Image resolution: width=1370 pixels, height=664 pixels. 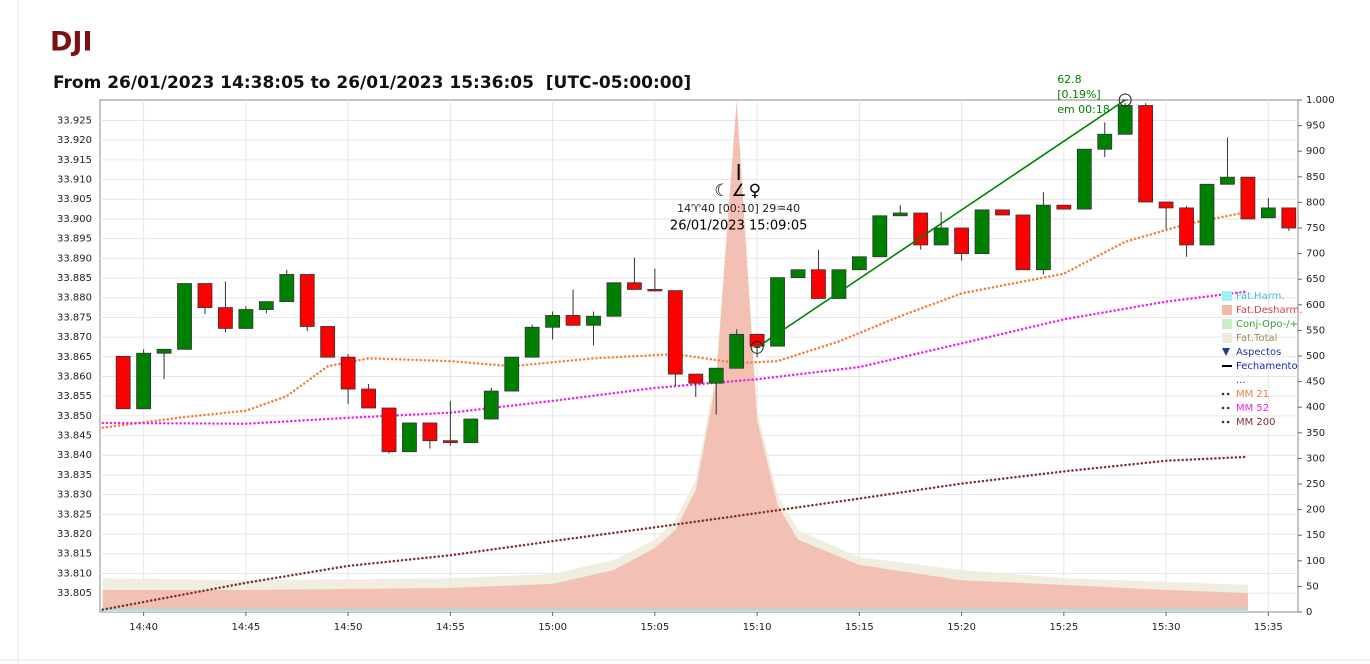 I want to click on y2-tick-label: 500, so click(x=1315, y=356).